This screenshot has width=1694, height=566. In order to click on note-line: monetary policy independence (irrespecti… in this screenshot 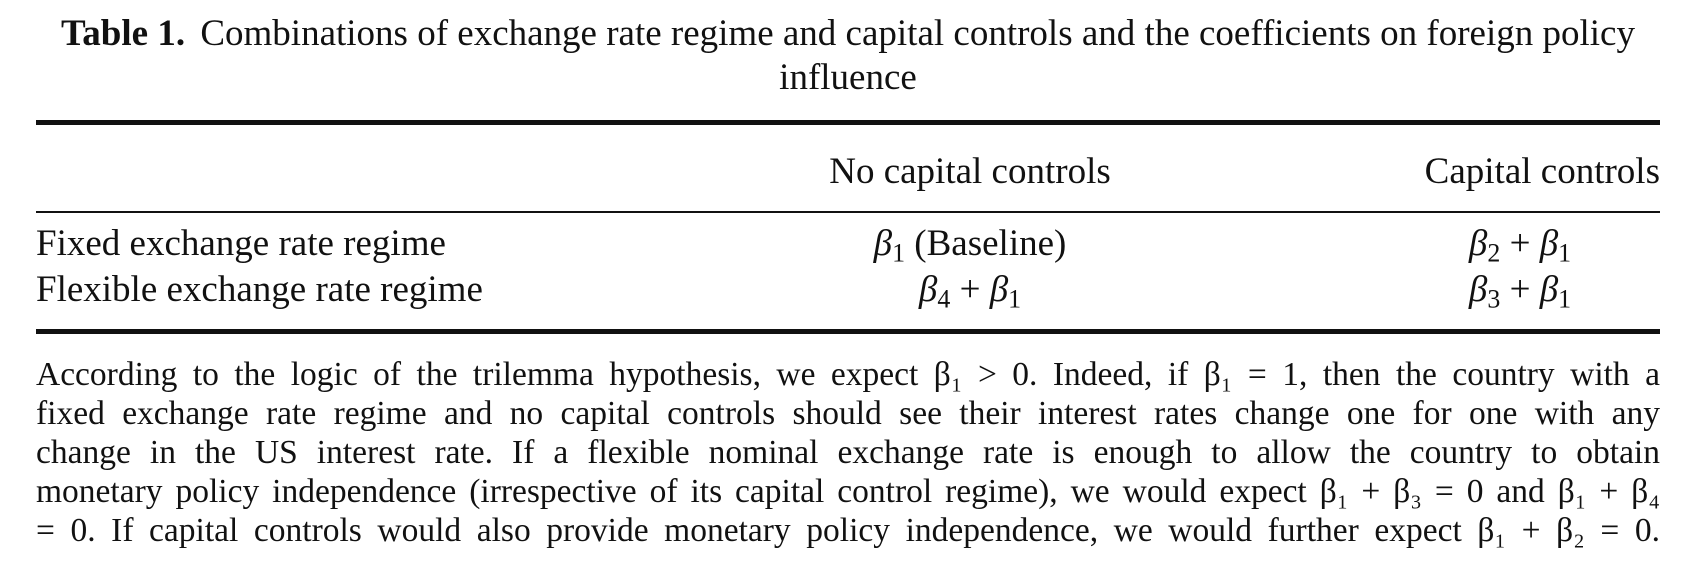, I will do `click(848, 491)`.